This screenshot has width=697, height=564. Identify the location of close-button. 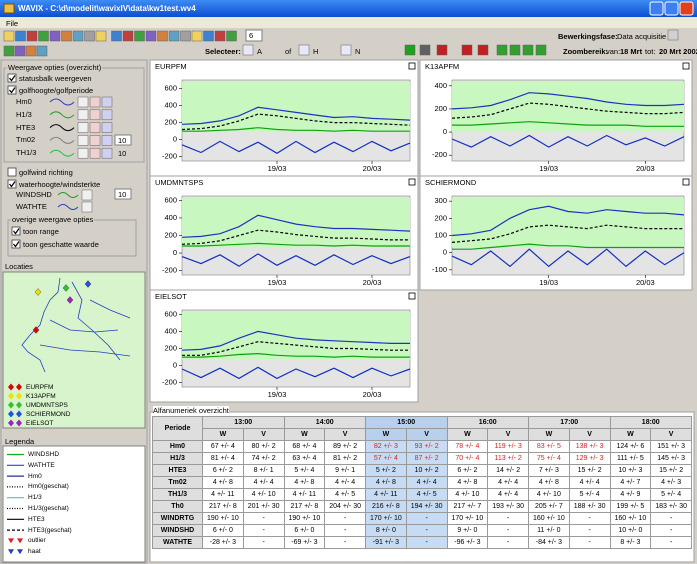
(686, 8).